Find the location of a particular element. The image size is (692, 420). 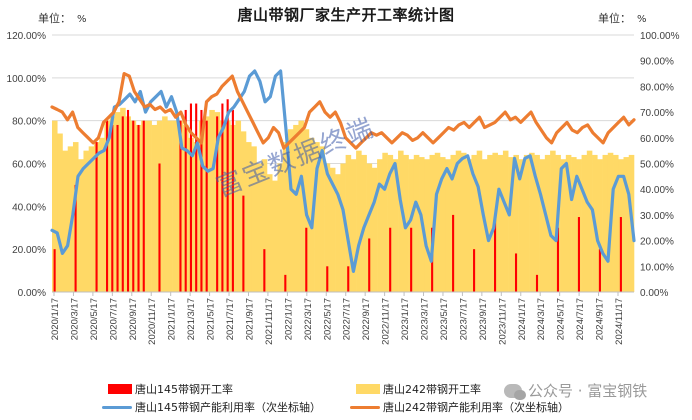

footer-watermark: 公众号 · 富宝钢铁 is located at coordinates (575, 390).